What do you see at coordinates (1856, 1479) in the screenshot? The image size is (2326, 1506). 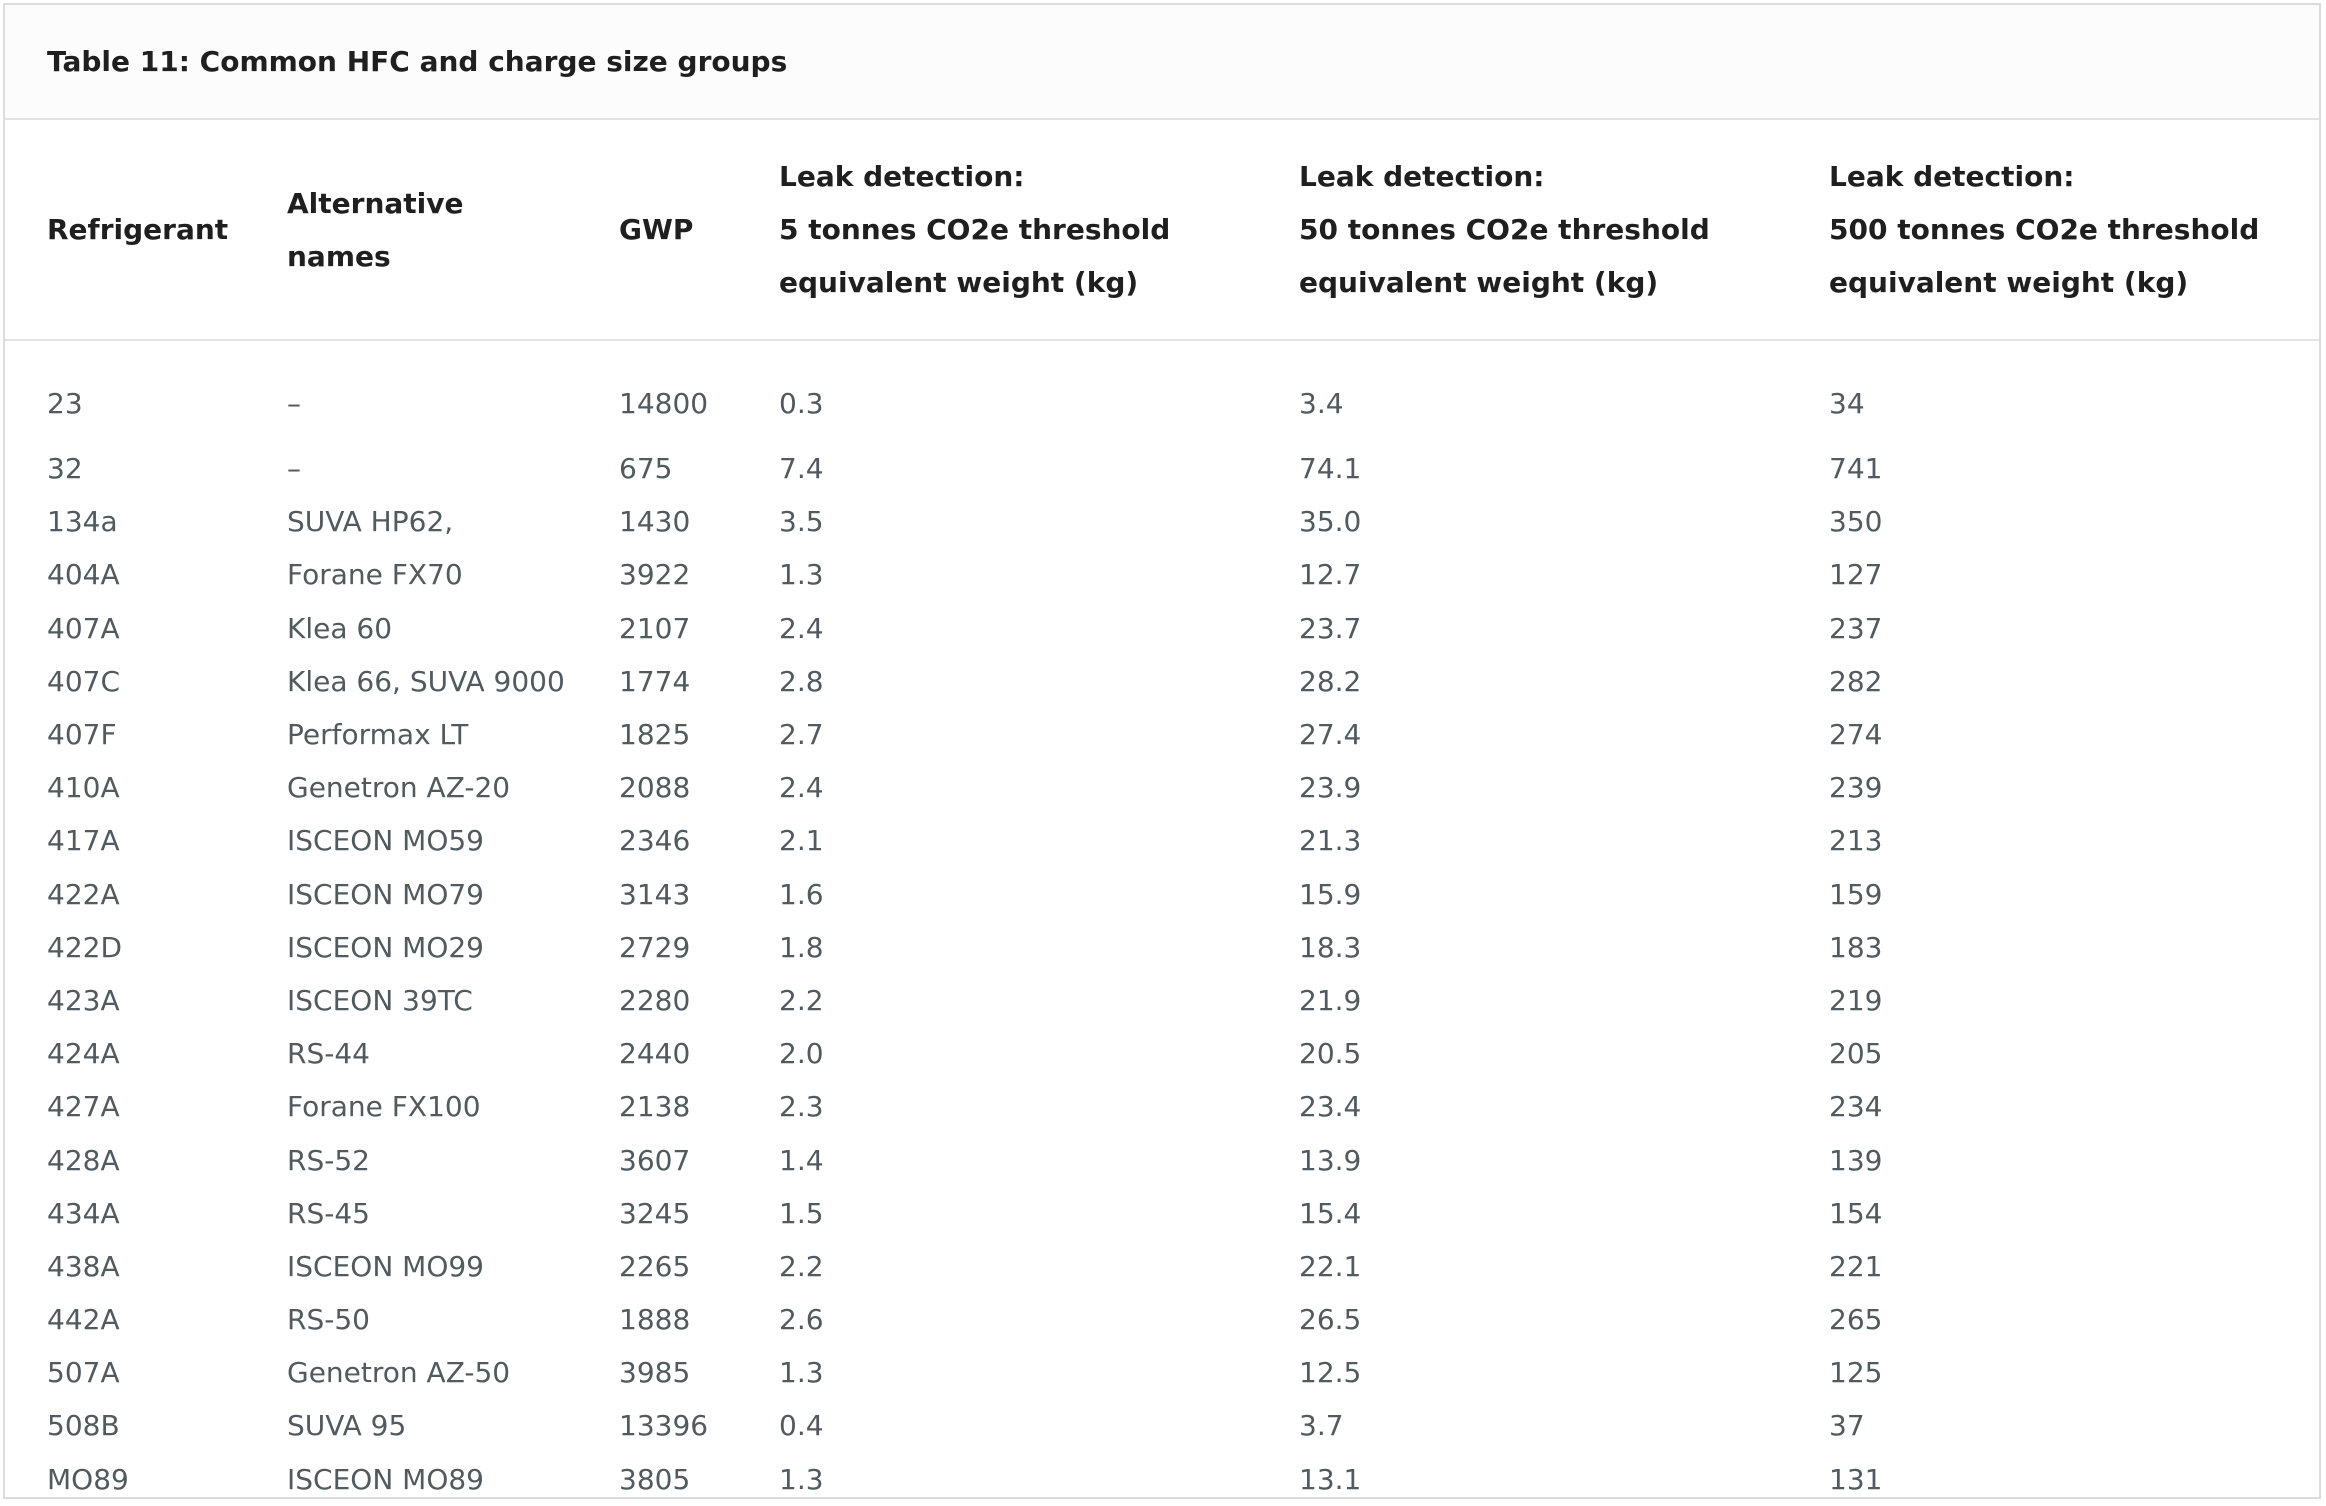 I see `table-cell: 131` at bounding box center [1856, 1479].